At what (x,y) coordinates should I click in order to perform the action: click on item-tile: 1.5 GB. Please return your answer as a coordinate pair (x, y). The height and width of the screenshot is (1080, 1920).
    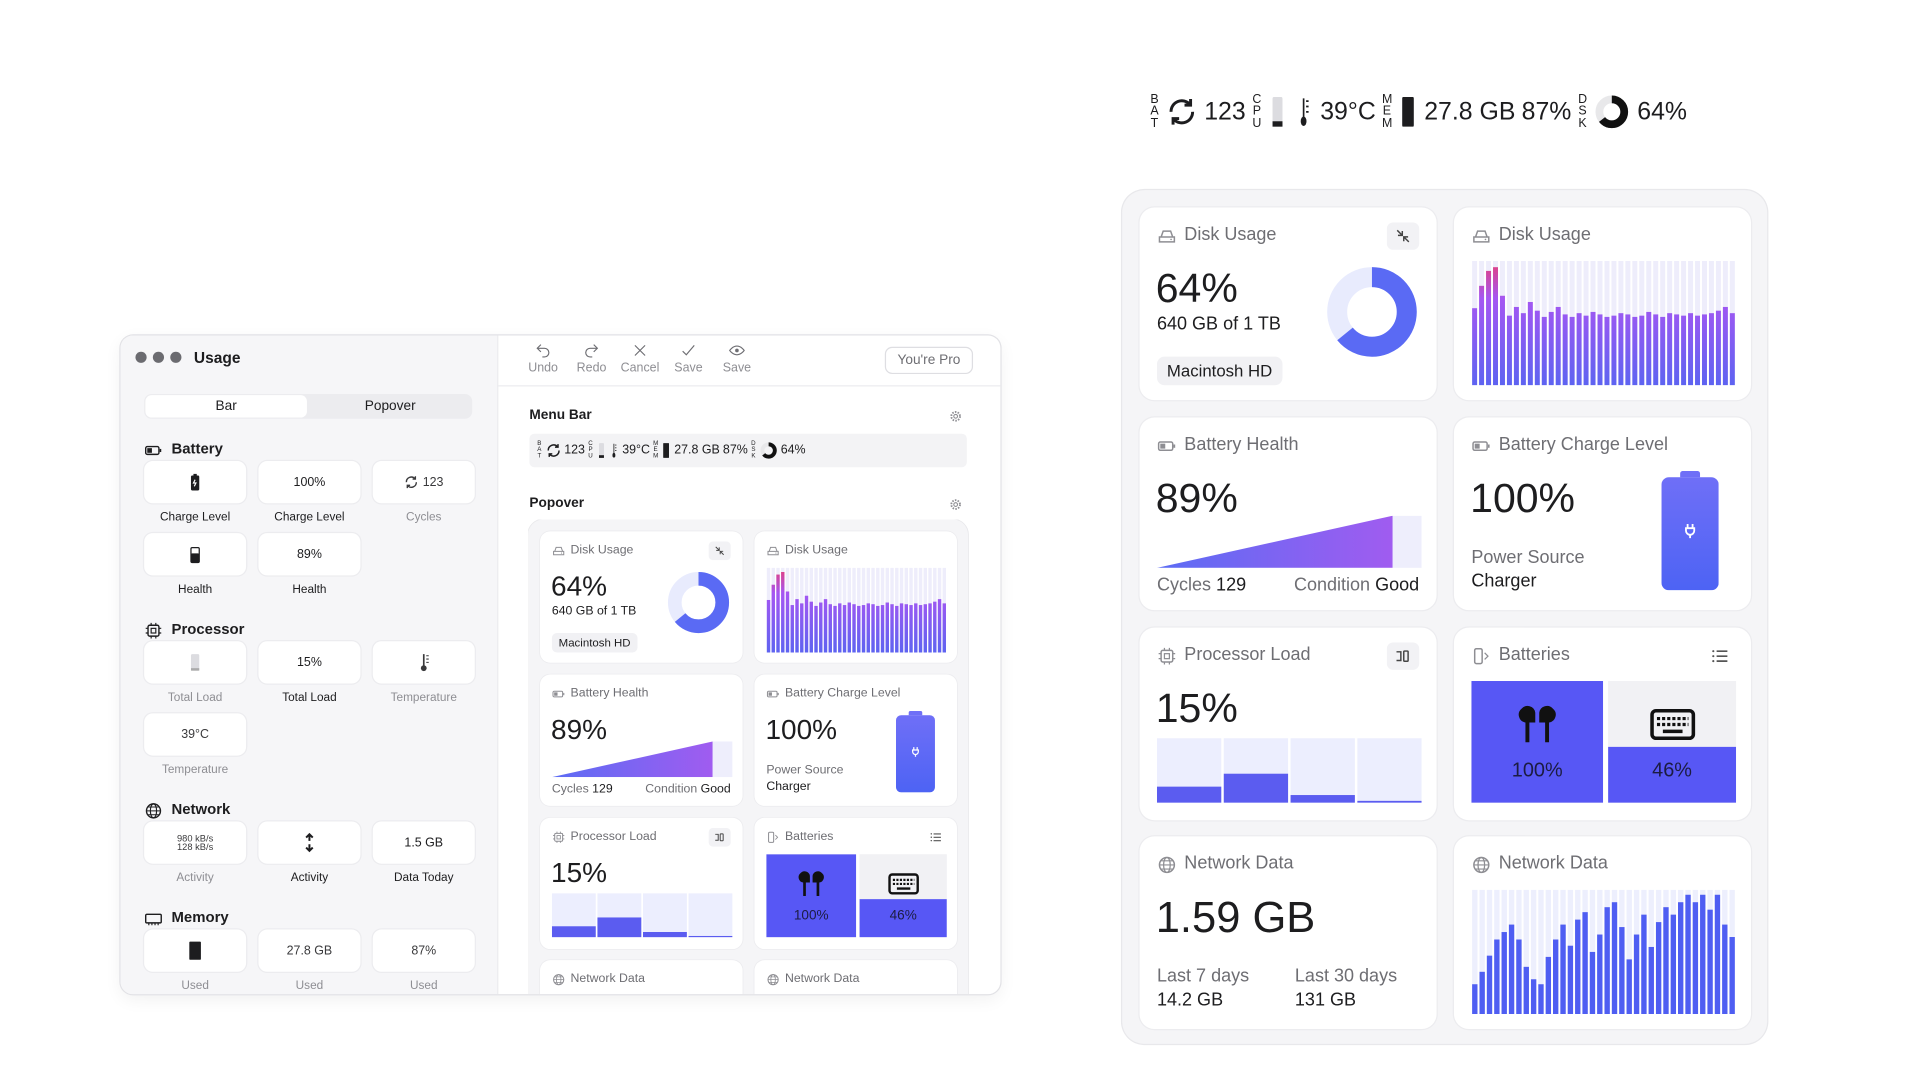
    Looking at the image, I should click on (423, 842).